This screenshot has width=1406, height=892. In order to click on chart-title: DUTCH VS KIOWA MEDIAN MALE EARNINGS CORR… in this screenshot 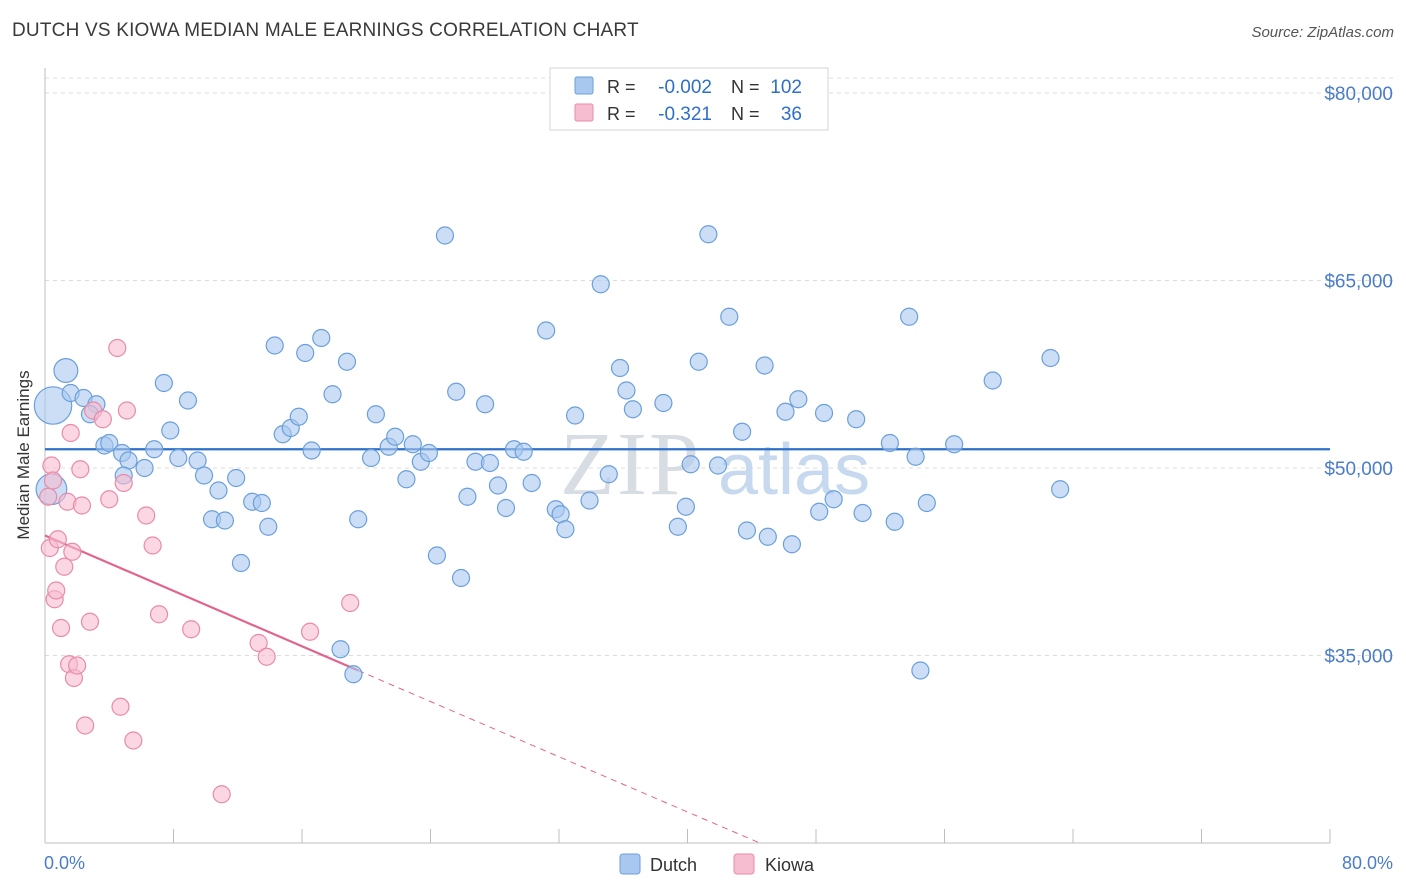, I will do `click(325, 30)`.